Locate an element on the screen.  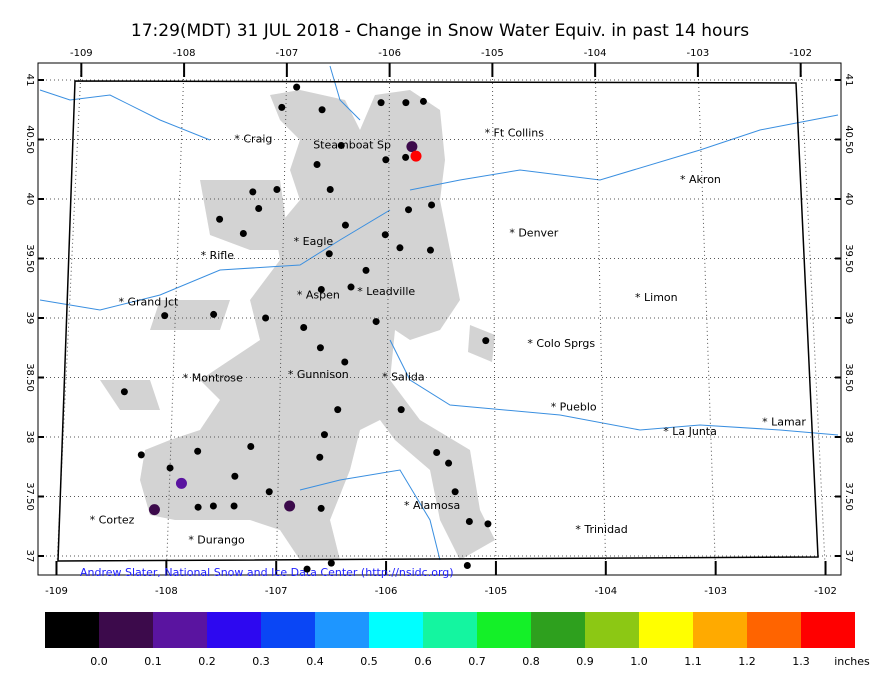
colorbar-tick-label: 0.1 is located at coordinates (153, 661).